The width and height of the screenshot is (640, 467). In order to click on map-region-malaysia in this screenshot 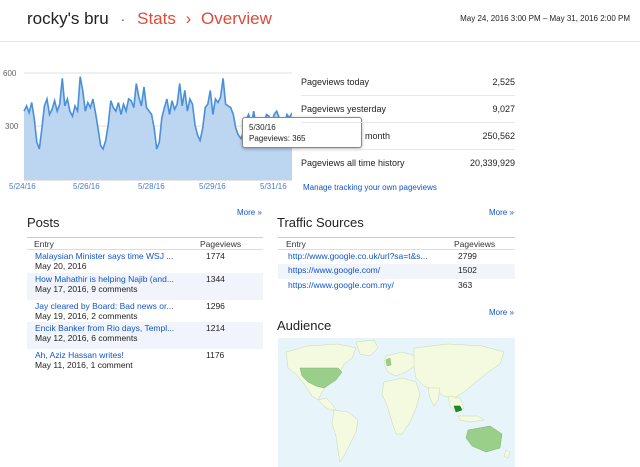, I will do `click(458, 409)`.